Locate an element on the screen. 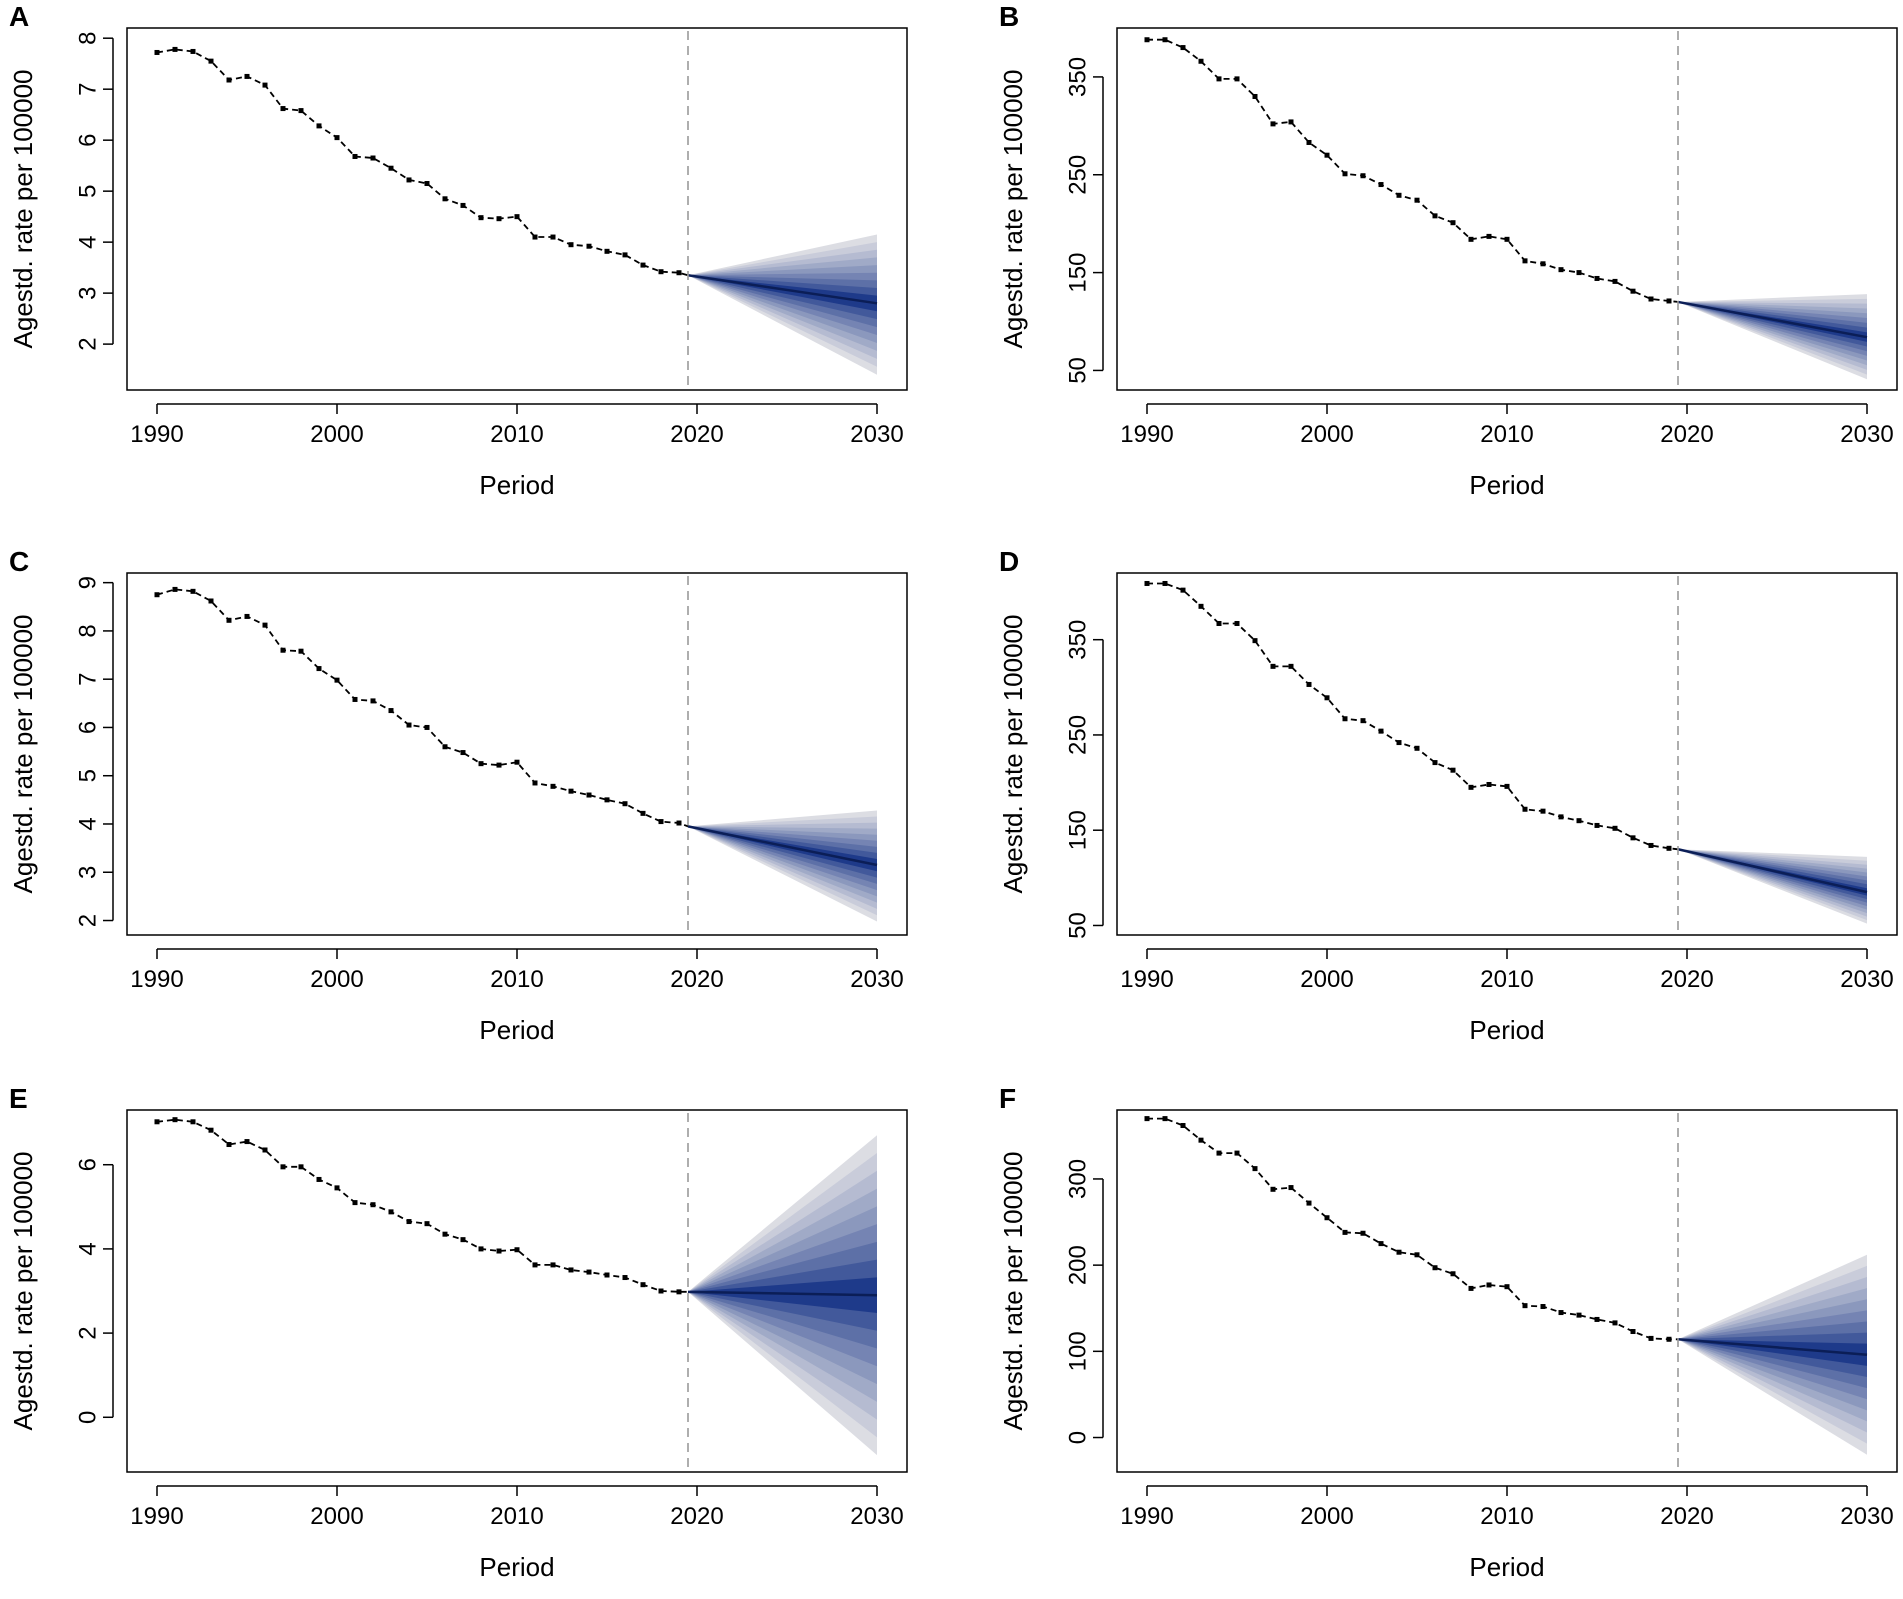 The image size is (1903, 1599). y-tick-label-200: 200 is located at coordinates (1077, 1265).